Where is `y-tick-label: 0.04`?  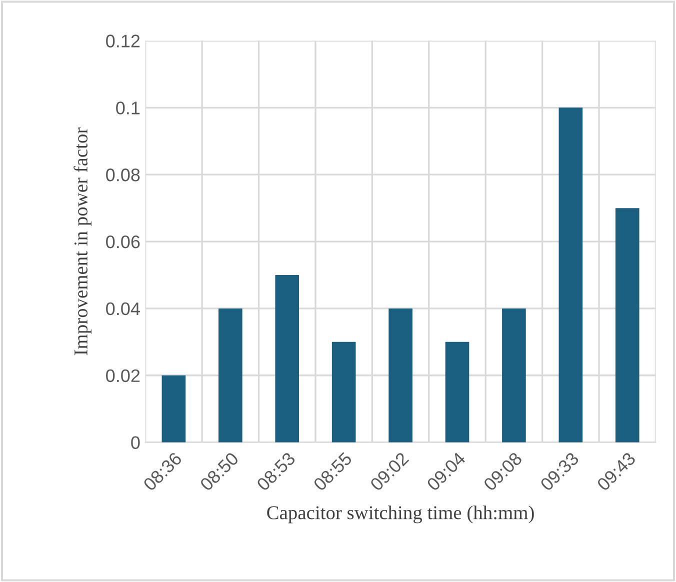
y-tick-label: 0.04 is located at coordinates (123, 309).